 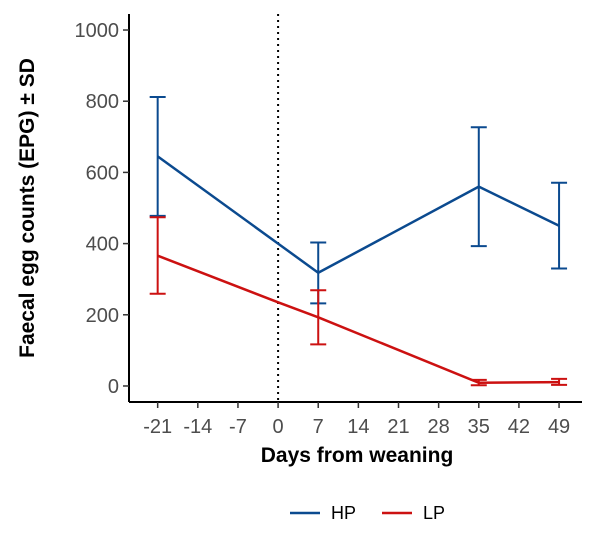 I want to click on y-tick-label: 400, so click(x=102, y=245).